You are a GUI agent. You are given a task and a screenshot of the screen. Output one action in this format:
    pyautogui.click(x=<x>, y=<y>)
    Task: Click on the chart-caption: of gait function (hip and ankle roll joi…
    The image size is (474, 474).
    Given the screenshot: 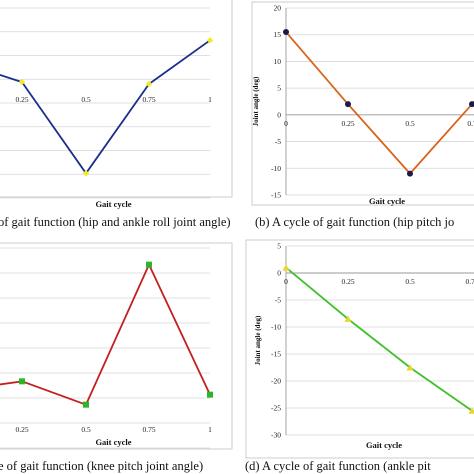 What is the action you would take?
    pyautogui.click(x=115, y=222)
    